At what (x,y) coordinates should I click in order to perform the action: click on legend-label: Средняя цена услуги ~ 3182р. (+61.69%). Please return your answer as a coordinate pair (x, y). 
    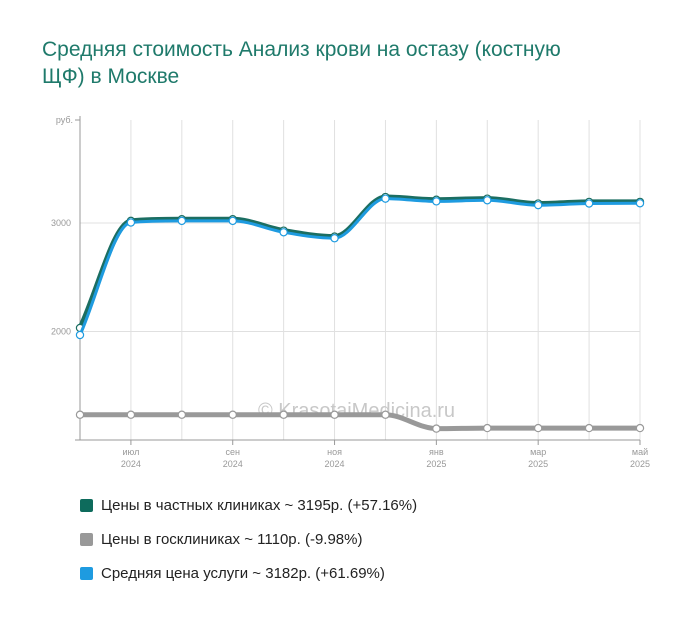
    Looking at the image, I should click on (243, 573).